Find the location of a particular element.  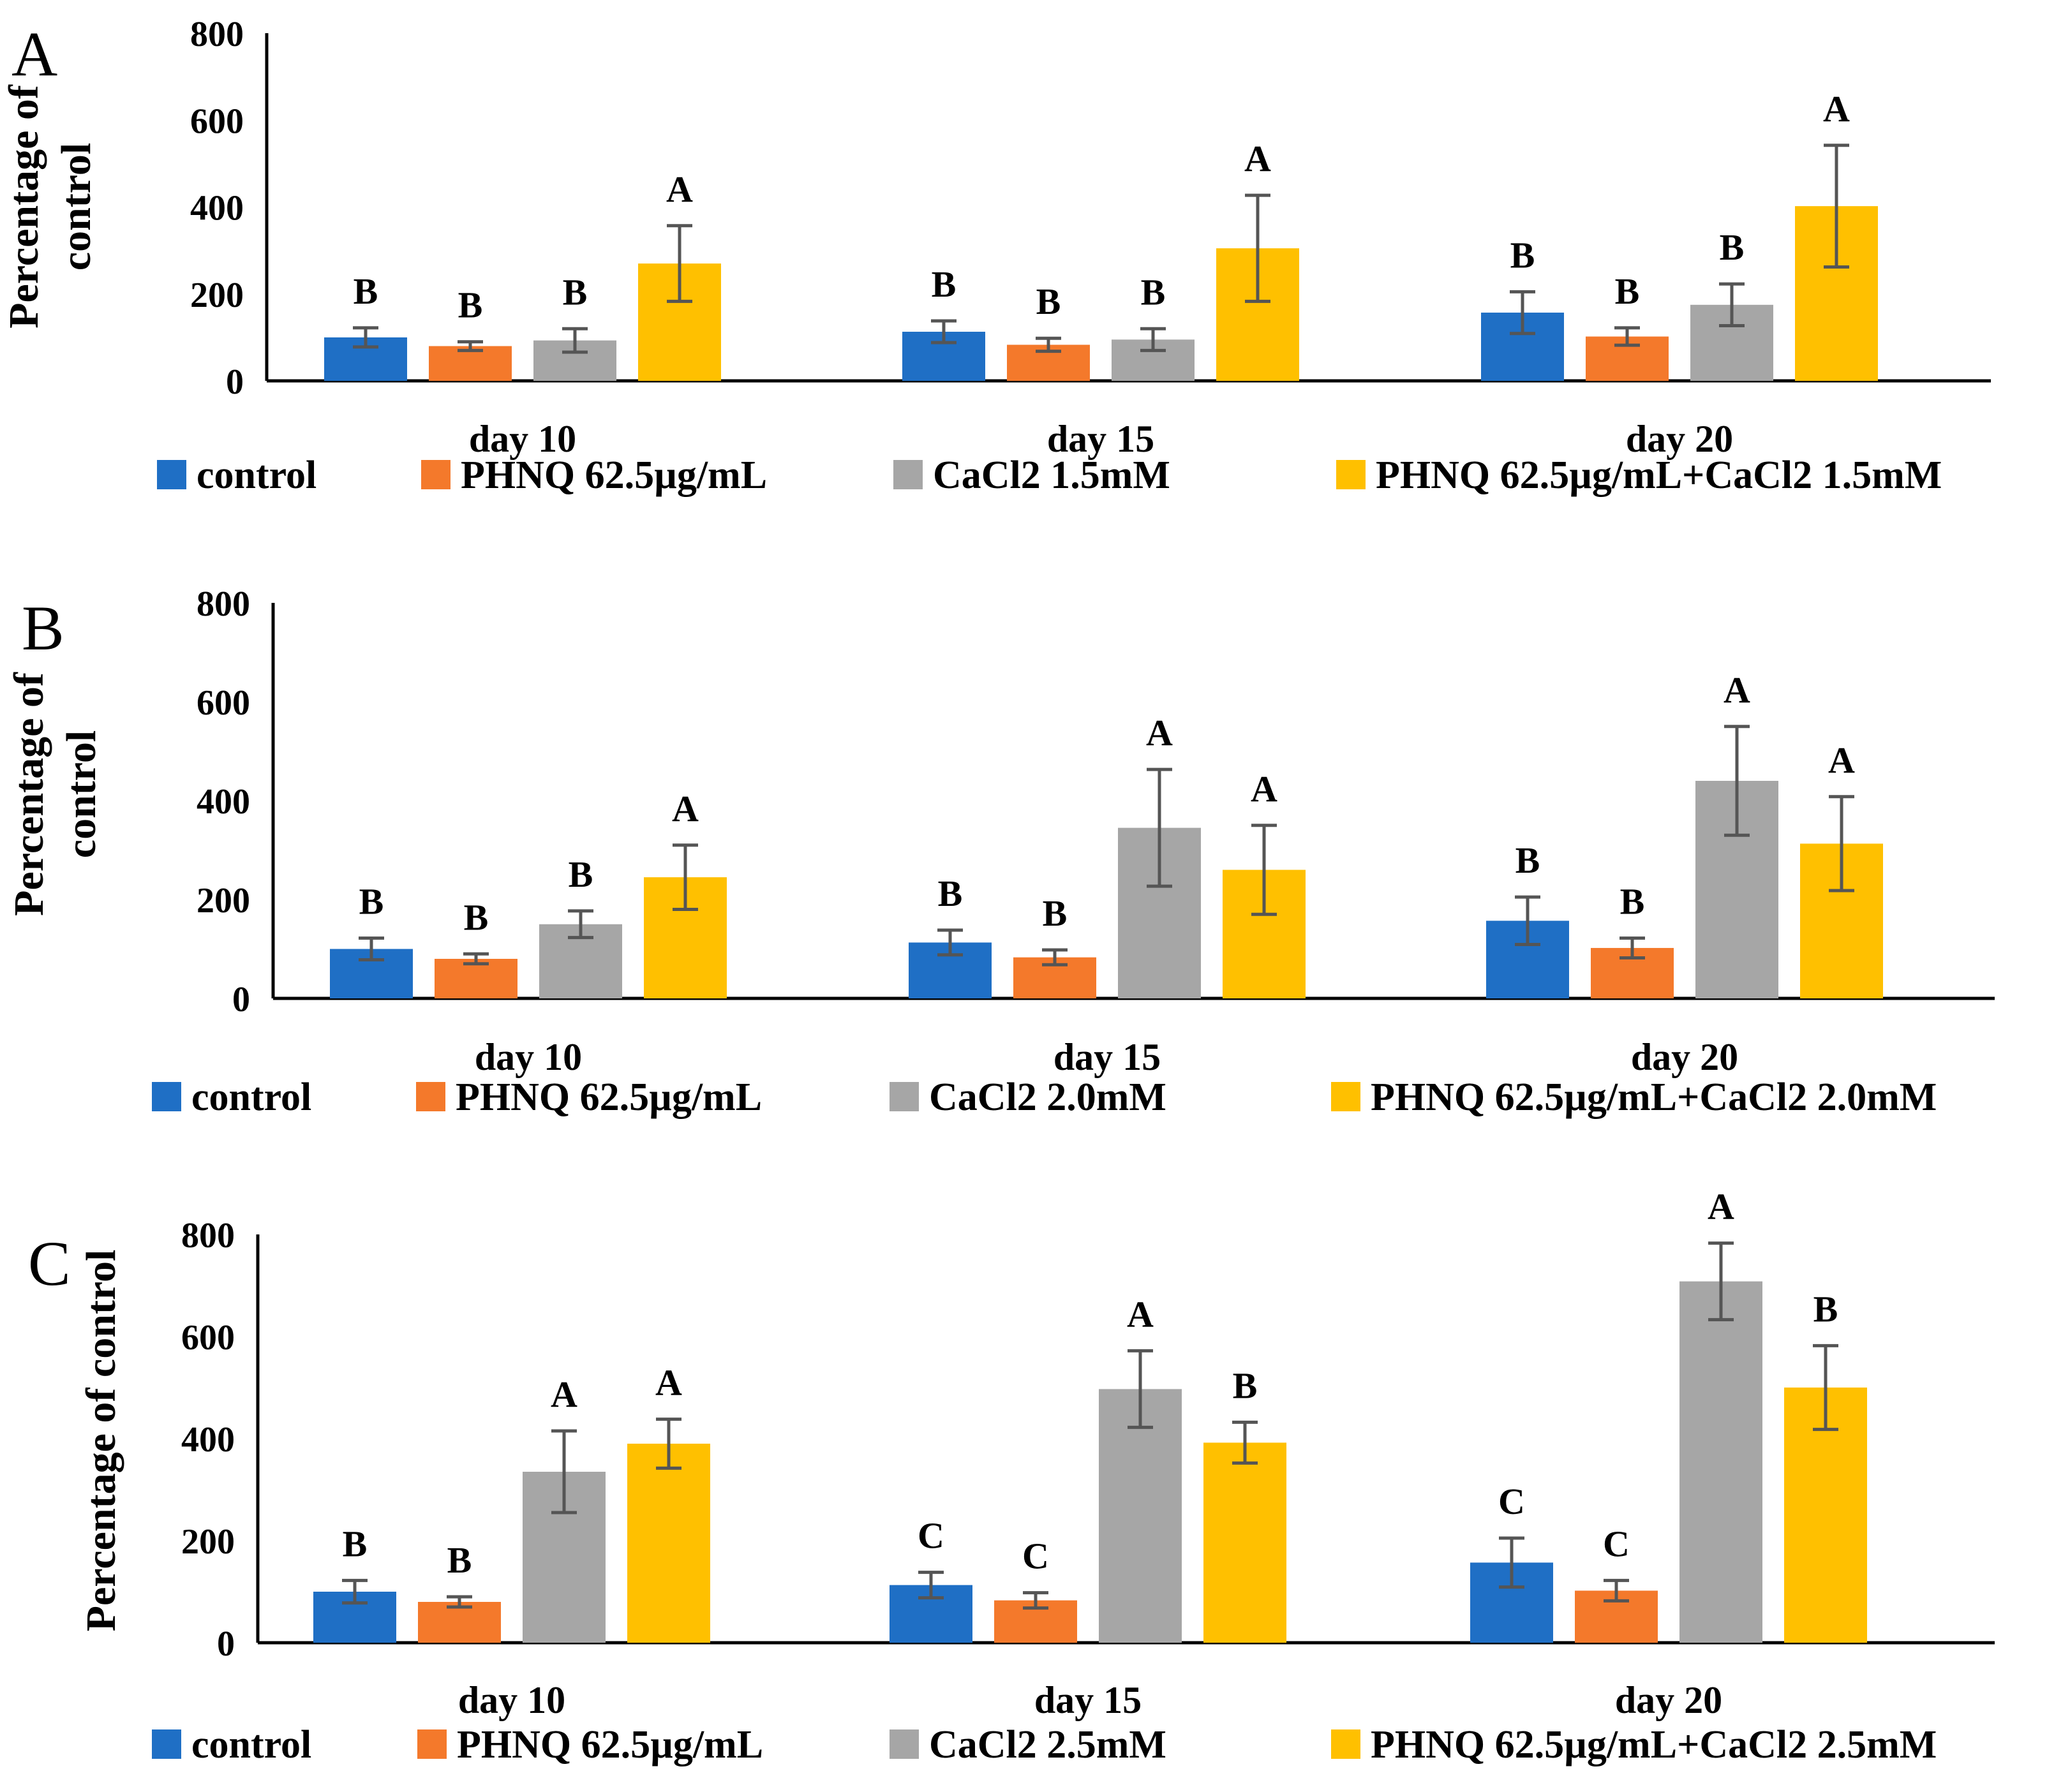

legend-entry: CaCl2 2.0mM is located at coordinates (1047, 1097).